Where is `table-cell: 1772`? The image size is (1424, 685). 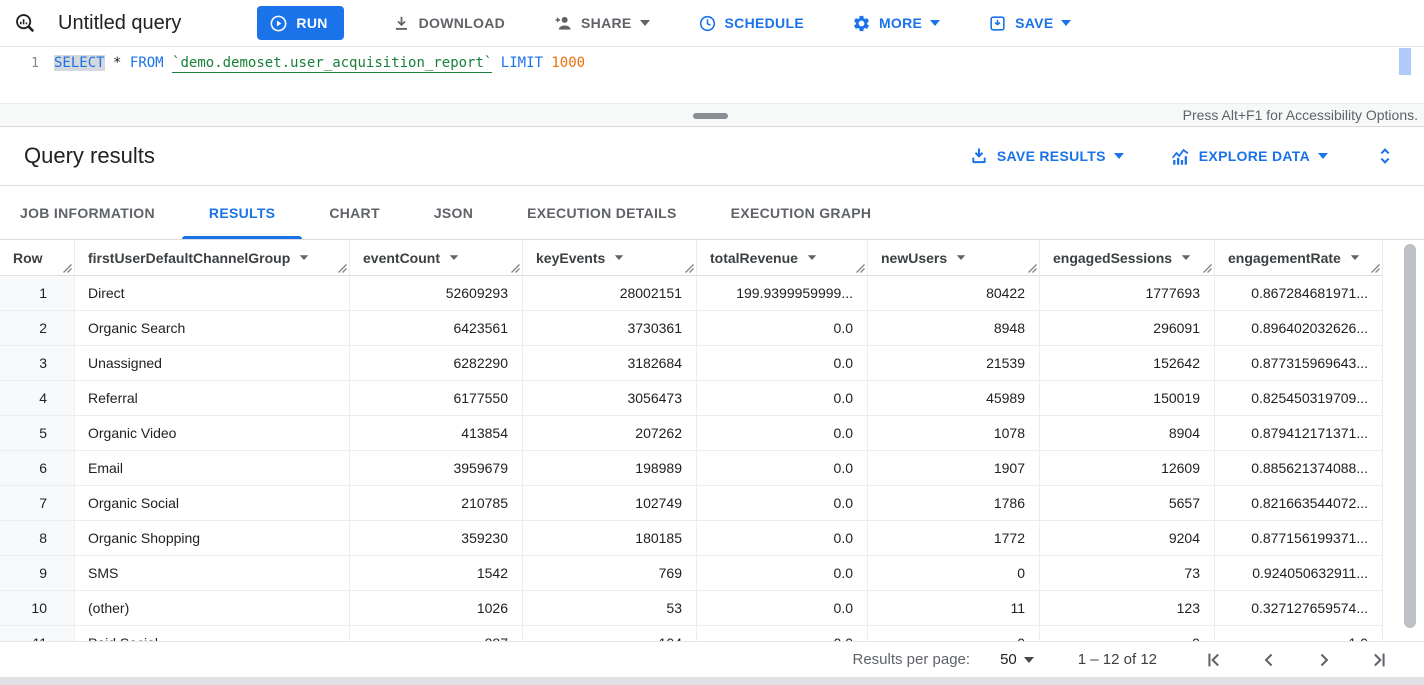 table-cell: 1772 is located at coordinates (954, 538).